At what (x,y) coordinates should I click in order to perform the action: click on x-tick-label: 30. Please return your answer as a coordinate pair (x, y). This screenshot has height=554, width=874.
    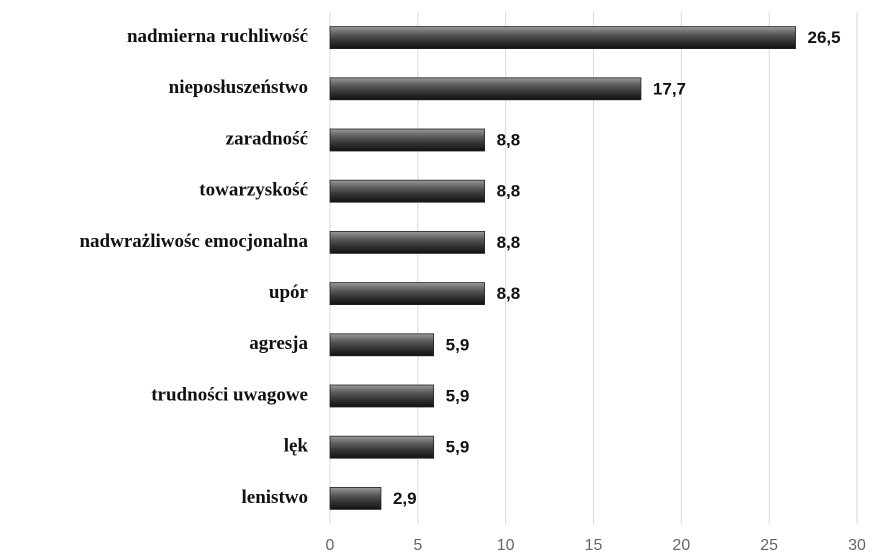
    Looking at the image, I should click on (857, 545).